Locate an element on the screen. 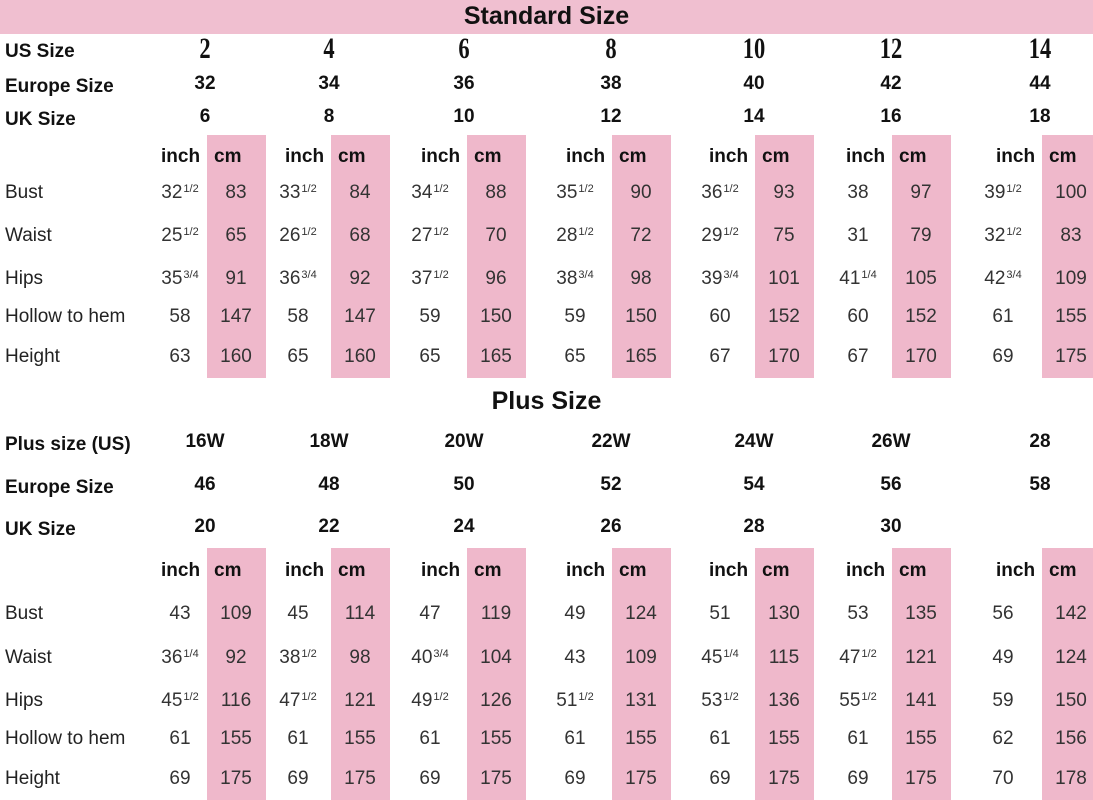  inch-whole: 29 is located at coordinates (712, 235).